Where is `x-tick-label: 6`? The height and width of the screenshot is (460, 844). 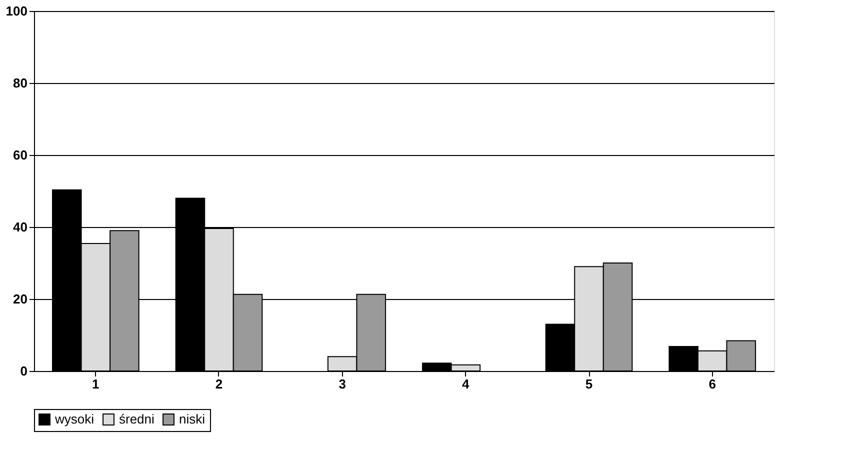
x-tick-label: 6 is located at coordinates (712, 384).